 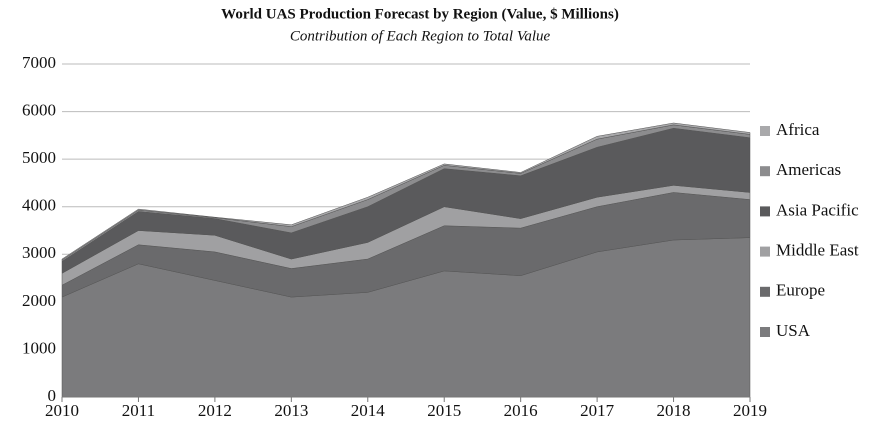 What do you see at coordinates (800, 290) in the screenshot?
I see `legend-label: Europe` at bounding box center [800, 290].